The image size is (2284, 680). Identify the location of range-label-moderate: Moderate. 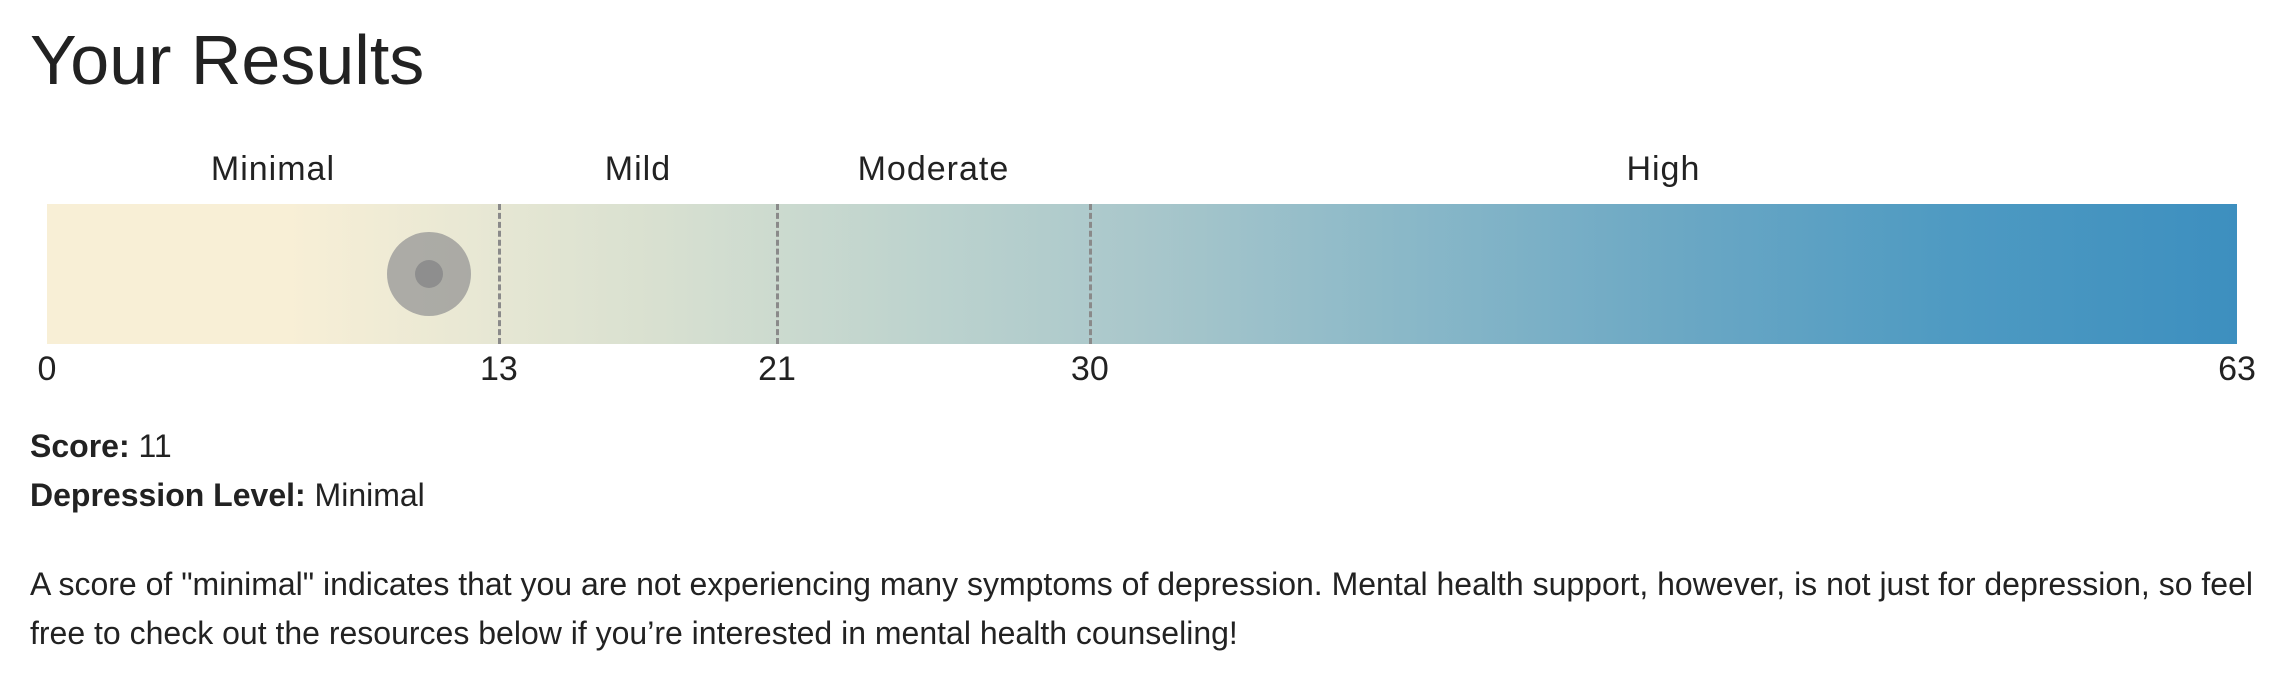
(933, 169).